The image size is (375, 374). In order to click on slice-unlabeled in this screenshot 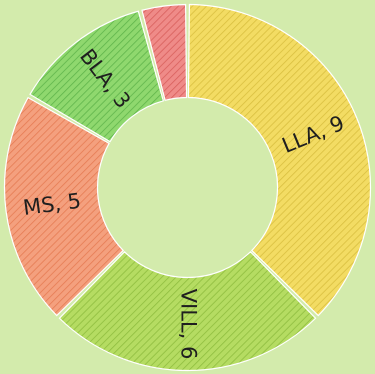, I will do `click(164, 52)`.